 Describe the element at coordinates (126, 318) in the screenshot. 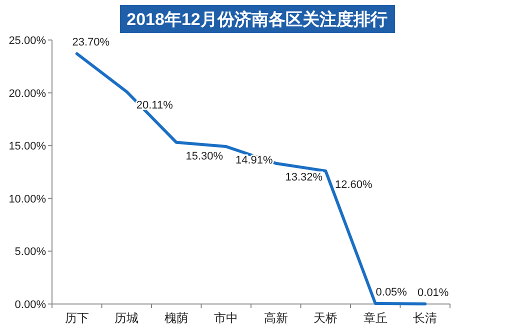

I see `x-tick-label: 历城` at that location.